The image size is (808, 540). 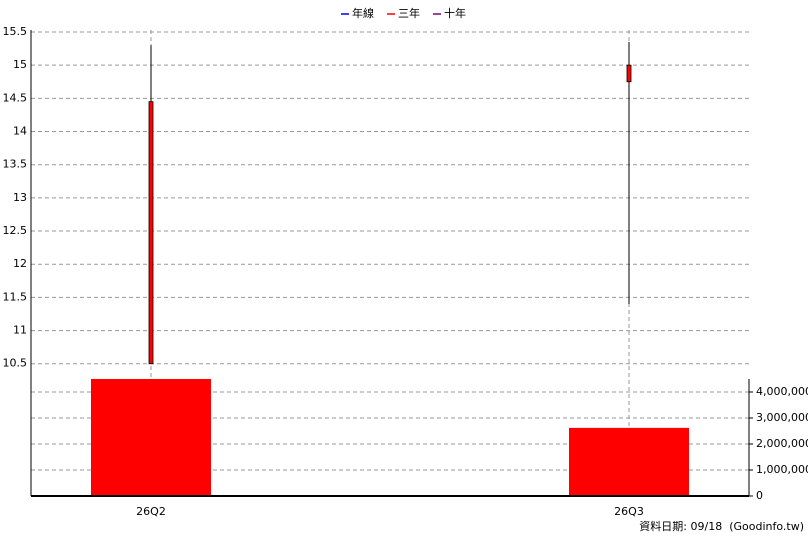 I want to click on x-tick-label: 26Q3, so click(x=629, y=511).